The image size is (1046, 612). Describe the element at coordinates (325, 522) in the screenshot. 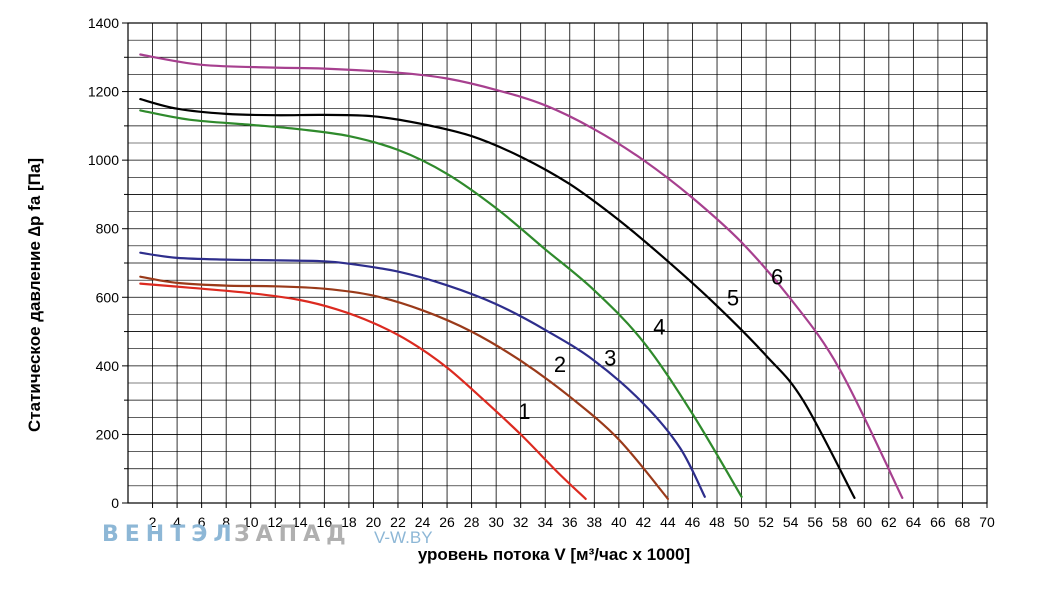

I see `x-tick-label: 16` at that location.